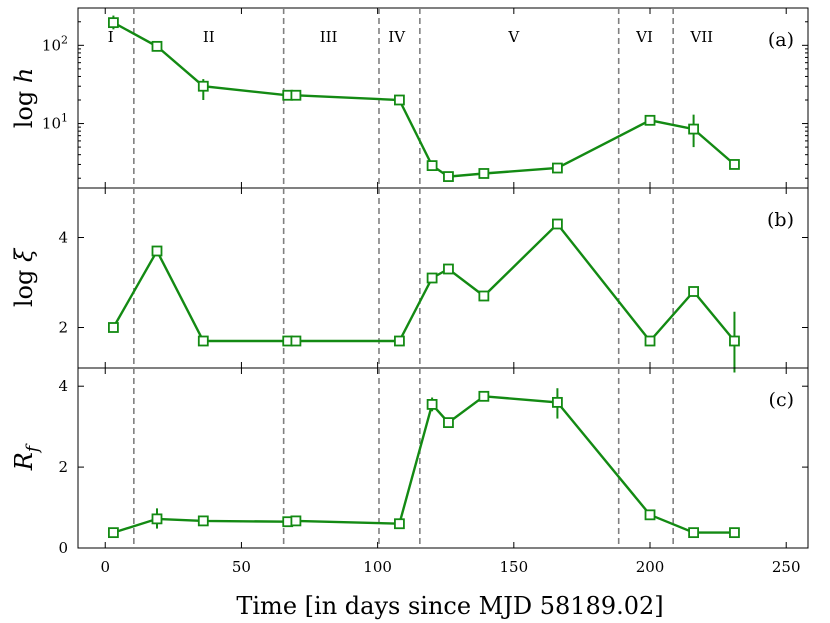  Describe the element at coordinates (241, 567) in the screenshot. I see `x-tick-label: 50` at that location.